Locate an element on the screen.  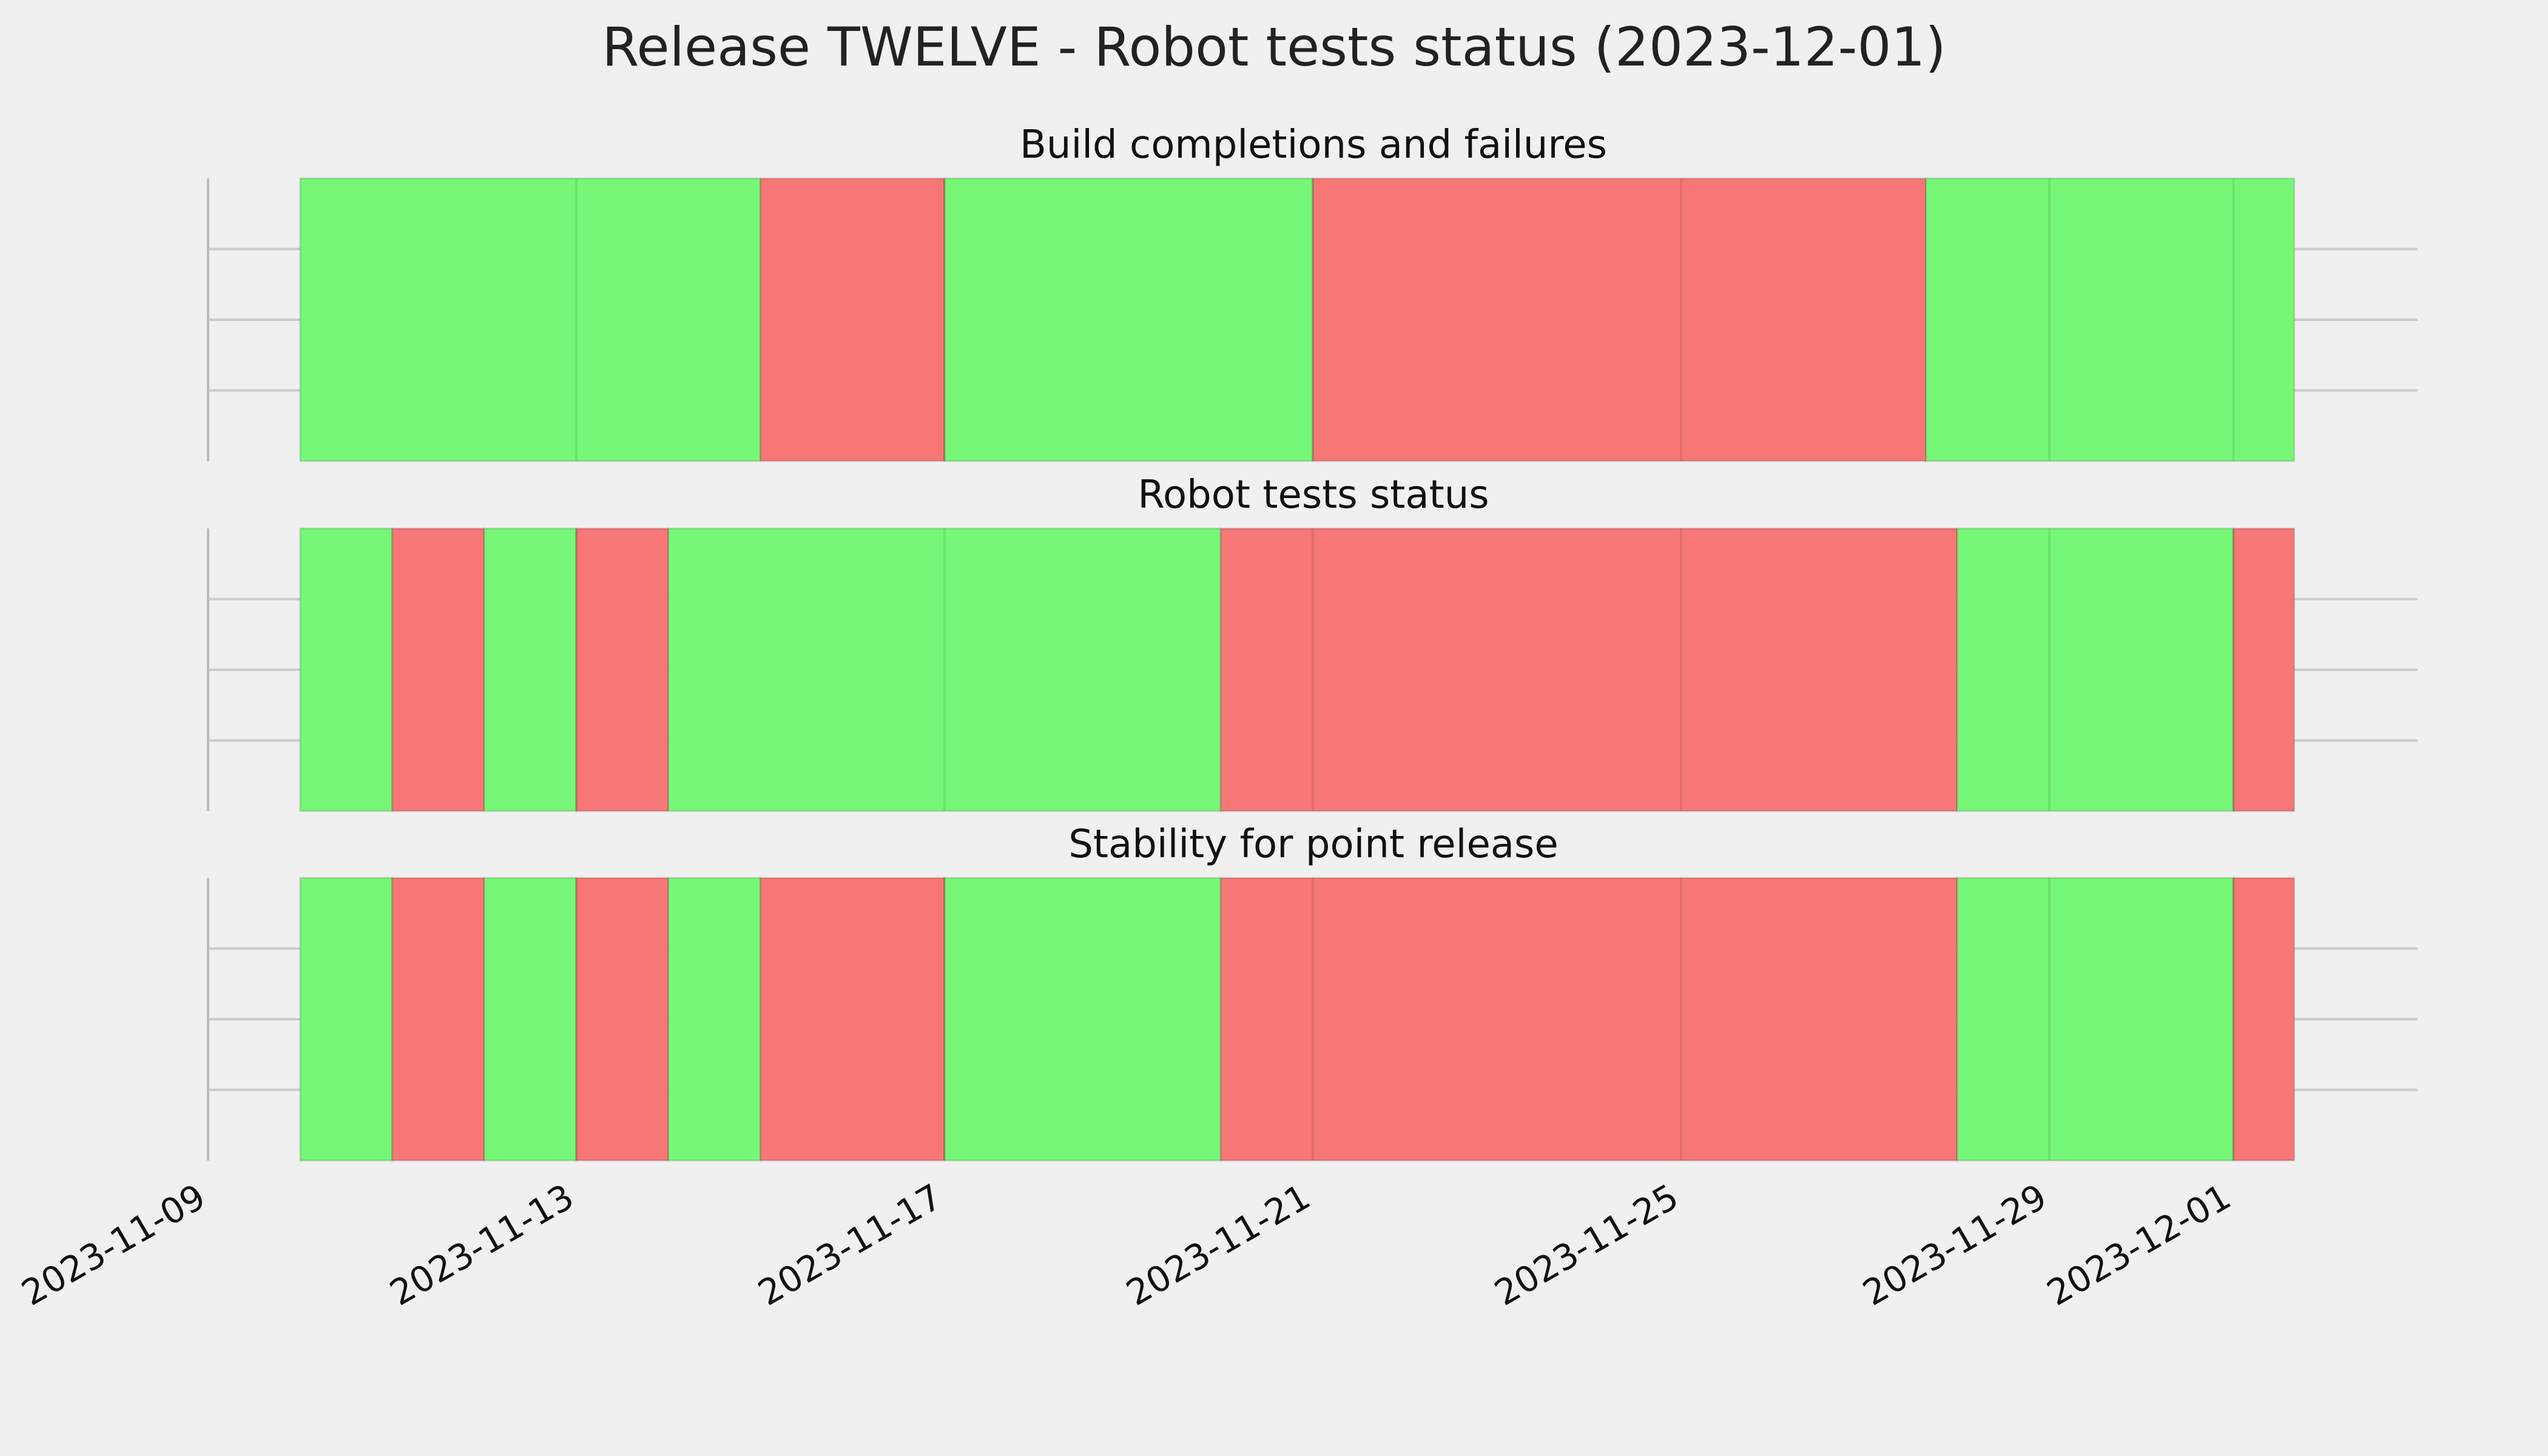
panel-title: Build completions and failures is located at coordinates (1313, 145).